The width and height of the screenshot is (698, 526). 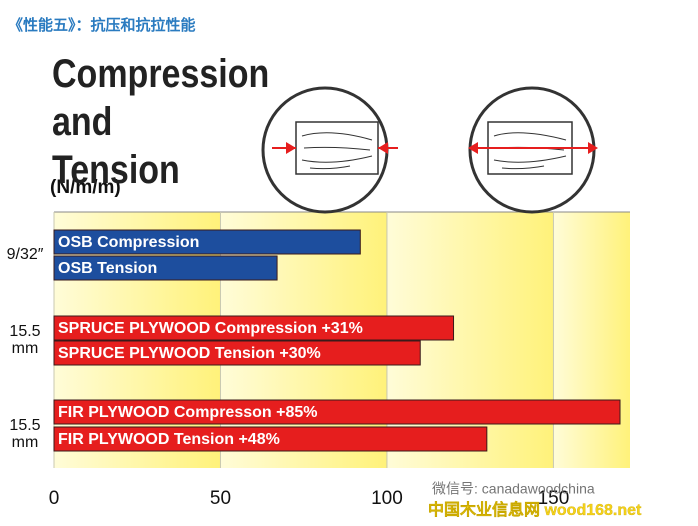 What do you see at coordinates (513, 489) in the screenshot?
I see `watermark: 微信号: canadawoodchina` at bounding box center [513, 489].